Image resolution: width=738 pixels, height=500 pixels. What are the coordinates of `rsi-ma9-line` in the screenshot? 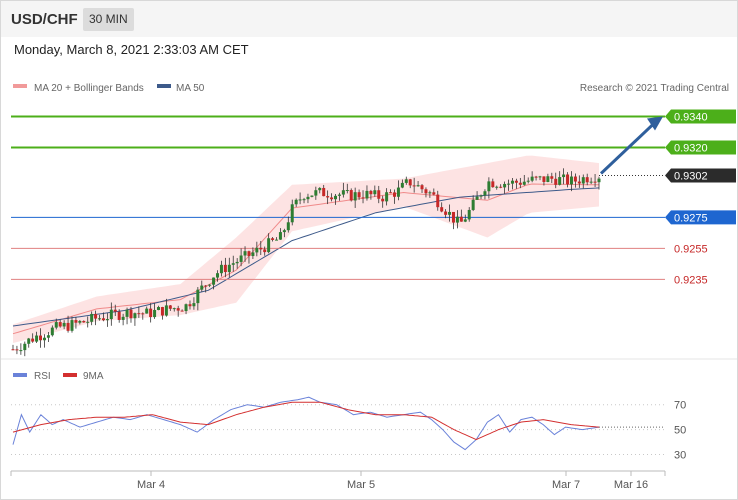 It's located at (306, 421).